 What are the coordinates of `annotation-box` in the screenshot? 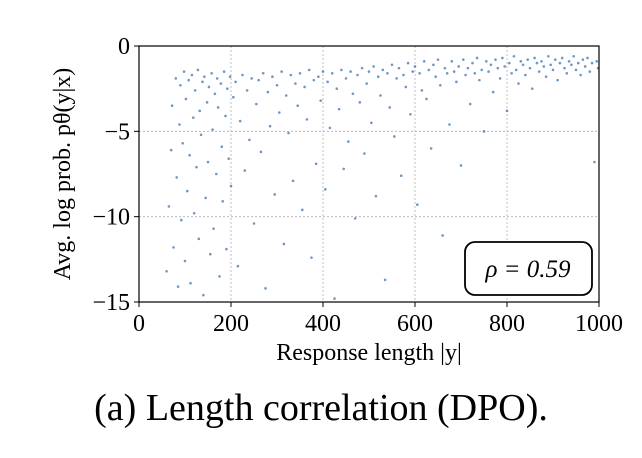 It's located at (528, 268).